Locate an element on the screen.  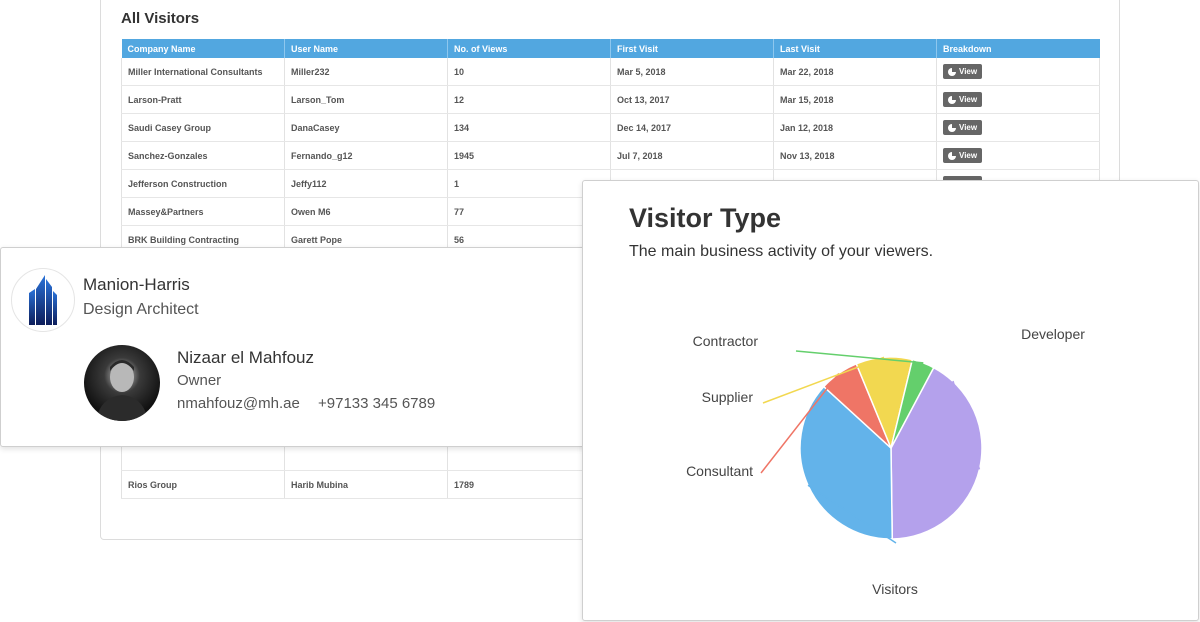
pie-slice-contractor is located at coordinates (912, 403).